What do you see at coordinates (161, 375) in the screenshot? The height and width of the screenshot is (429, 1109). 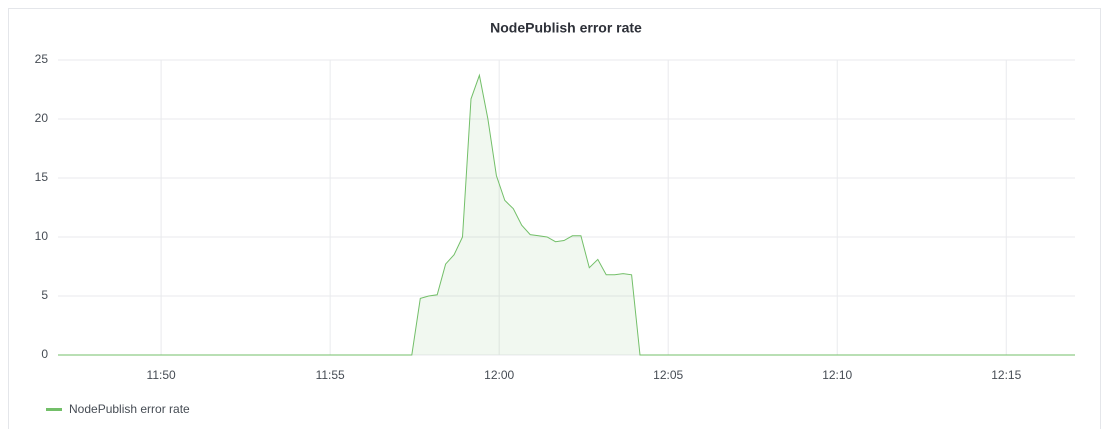 I see `x-tick-label: 11:50` at bounding box center [161, 375].